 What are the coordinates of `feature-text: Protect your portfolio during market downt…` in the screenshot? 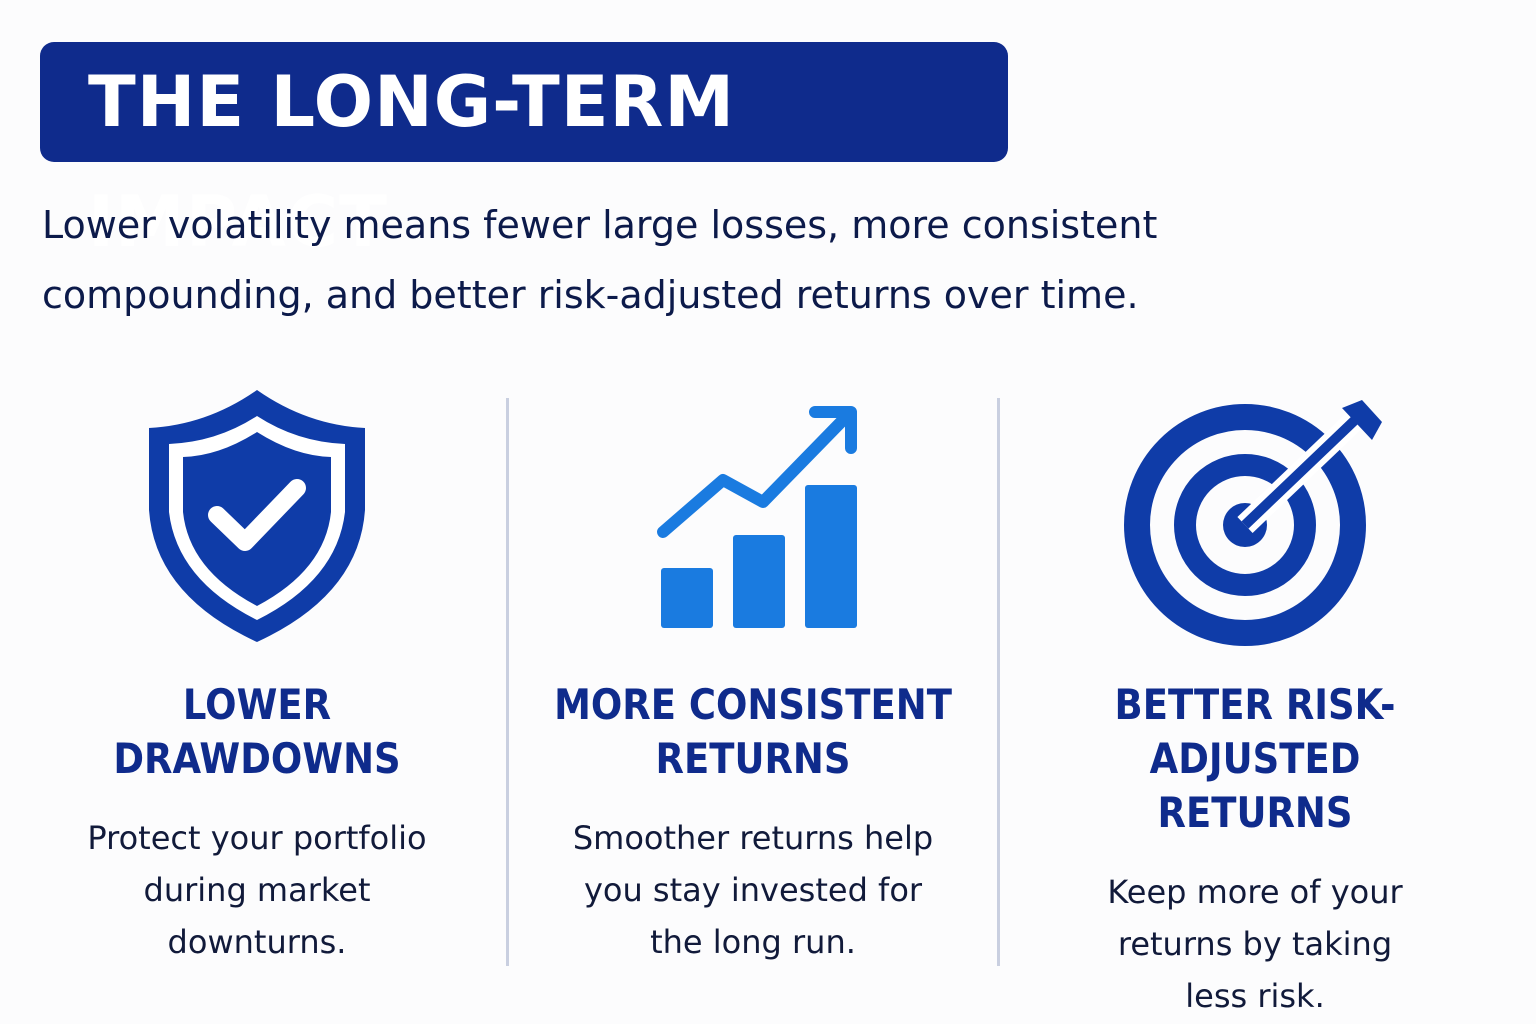 It's located at (257, 890).